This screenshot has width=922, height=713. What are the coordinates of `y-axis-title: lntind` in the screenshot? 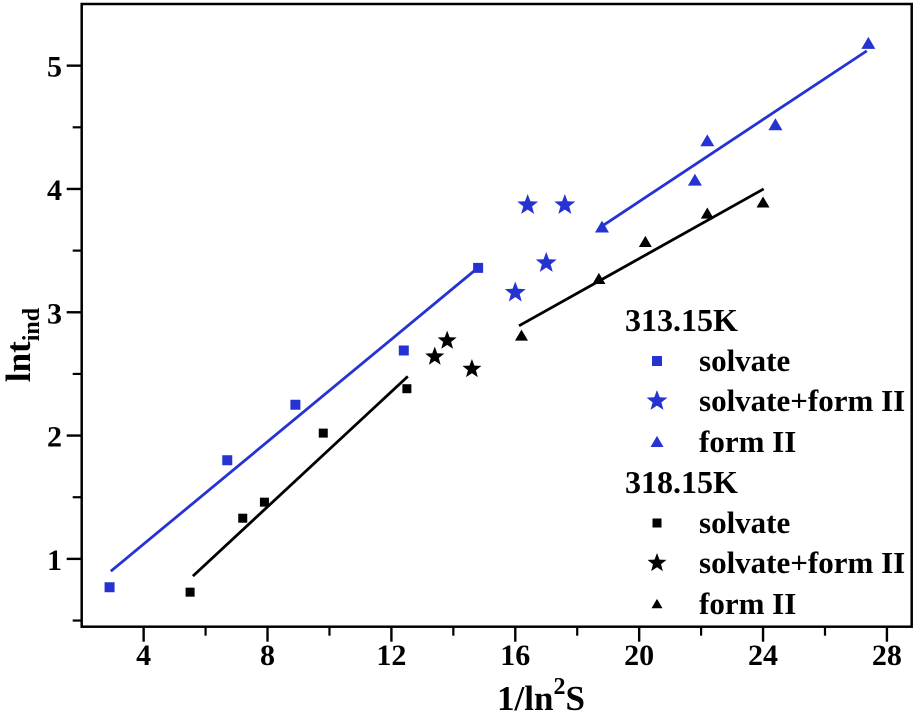 It's located at (22, 344).